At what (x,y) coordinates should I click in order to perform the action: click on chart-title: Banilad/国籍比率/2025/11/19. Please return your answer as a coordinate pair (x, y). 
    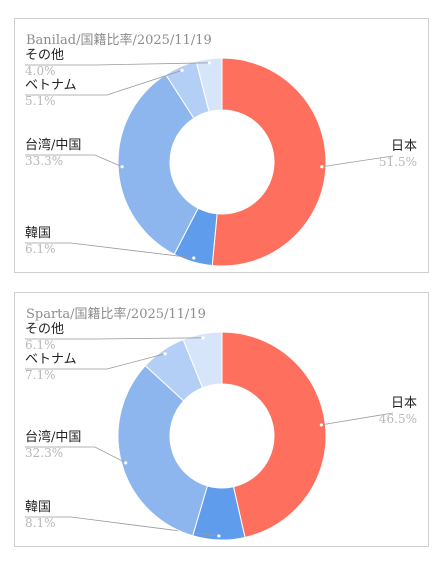
    Looking at the image, I should click on (119, 40).